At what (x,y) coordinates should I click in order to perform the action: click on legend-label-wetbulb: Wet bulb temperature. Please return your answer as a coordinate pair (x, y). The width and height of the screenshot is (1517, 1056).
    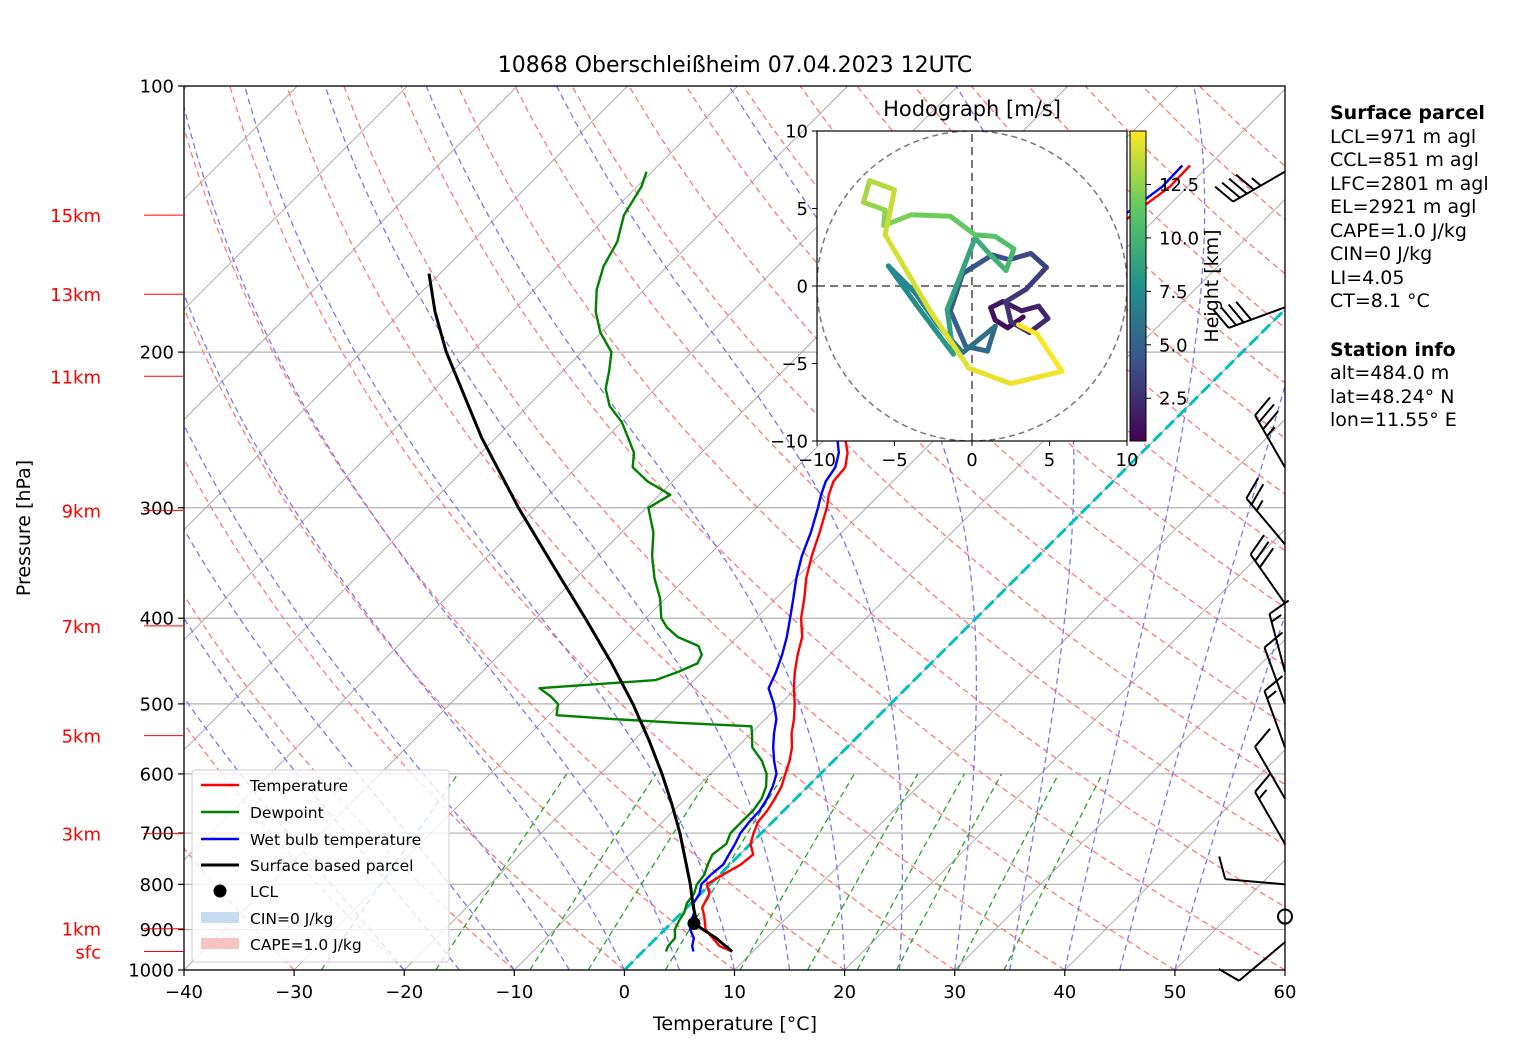
    Looking at the image, I should click on (335, 840).